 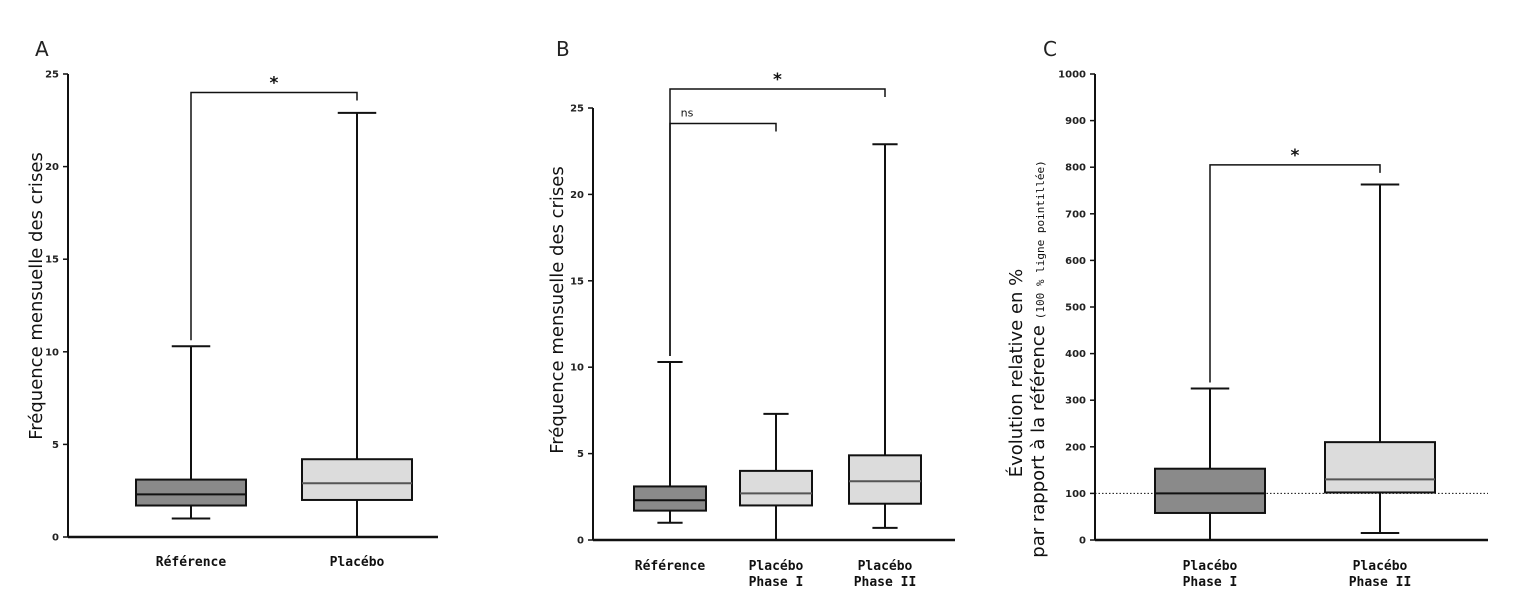 What do you see at coordinates (1075, 401) in the screenshot?
I see `y-tick-label: 300` at bounding box center [1075, 401].